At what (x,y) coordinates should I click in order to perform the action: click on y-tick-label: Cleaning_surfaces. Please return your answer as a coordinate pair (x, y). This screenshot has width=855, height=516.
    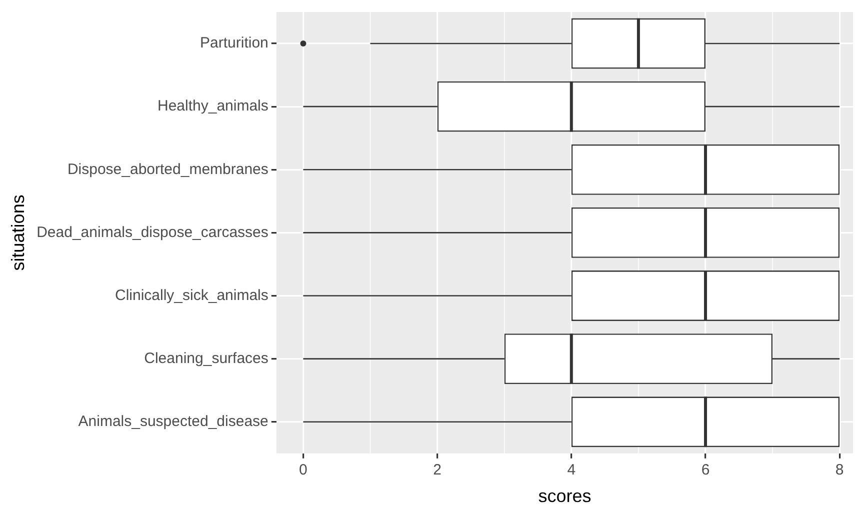
    Looking at the image, I should click on (206, 358).